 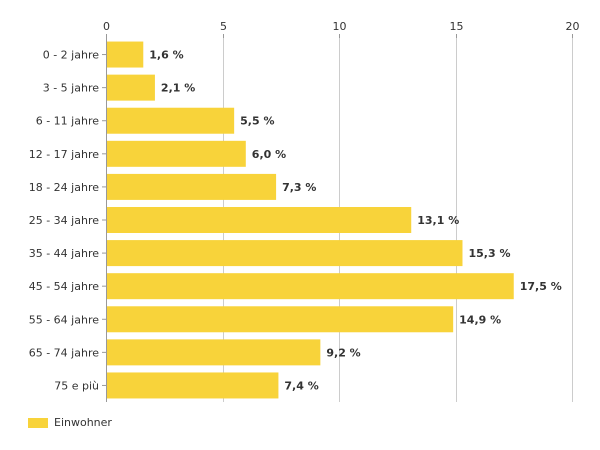 I want to click on legend-label: Einwohner, so click(x=83, y=422).